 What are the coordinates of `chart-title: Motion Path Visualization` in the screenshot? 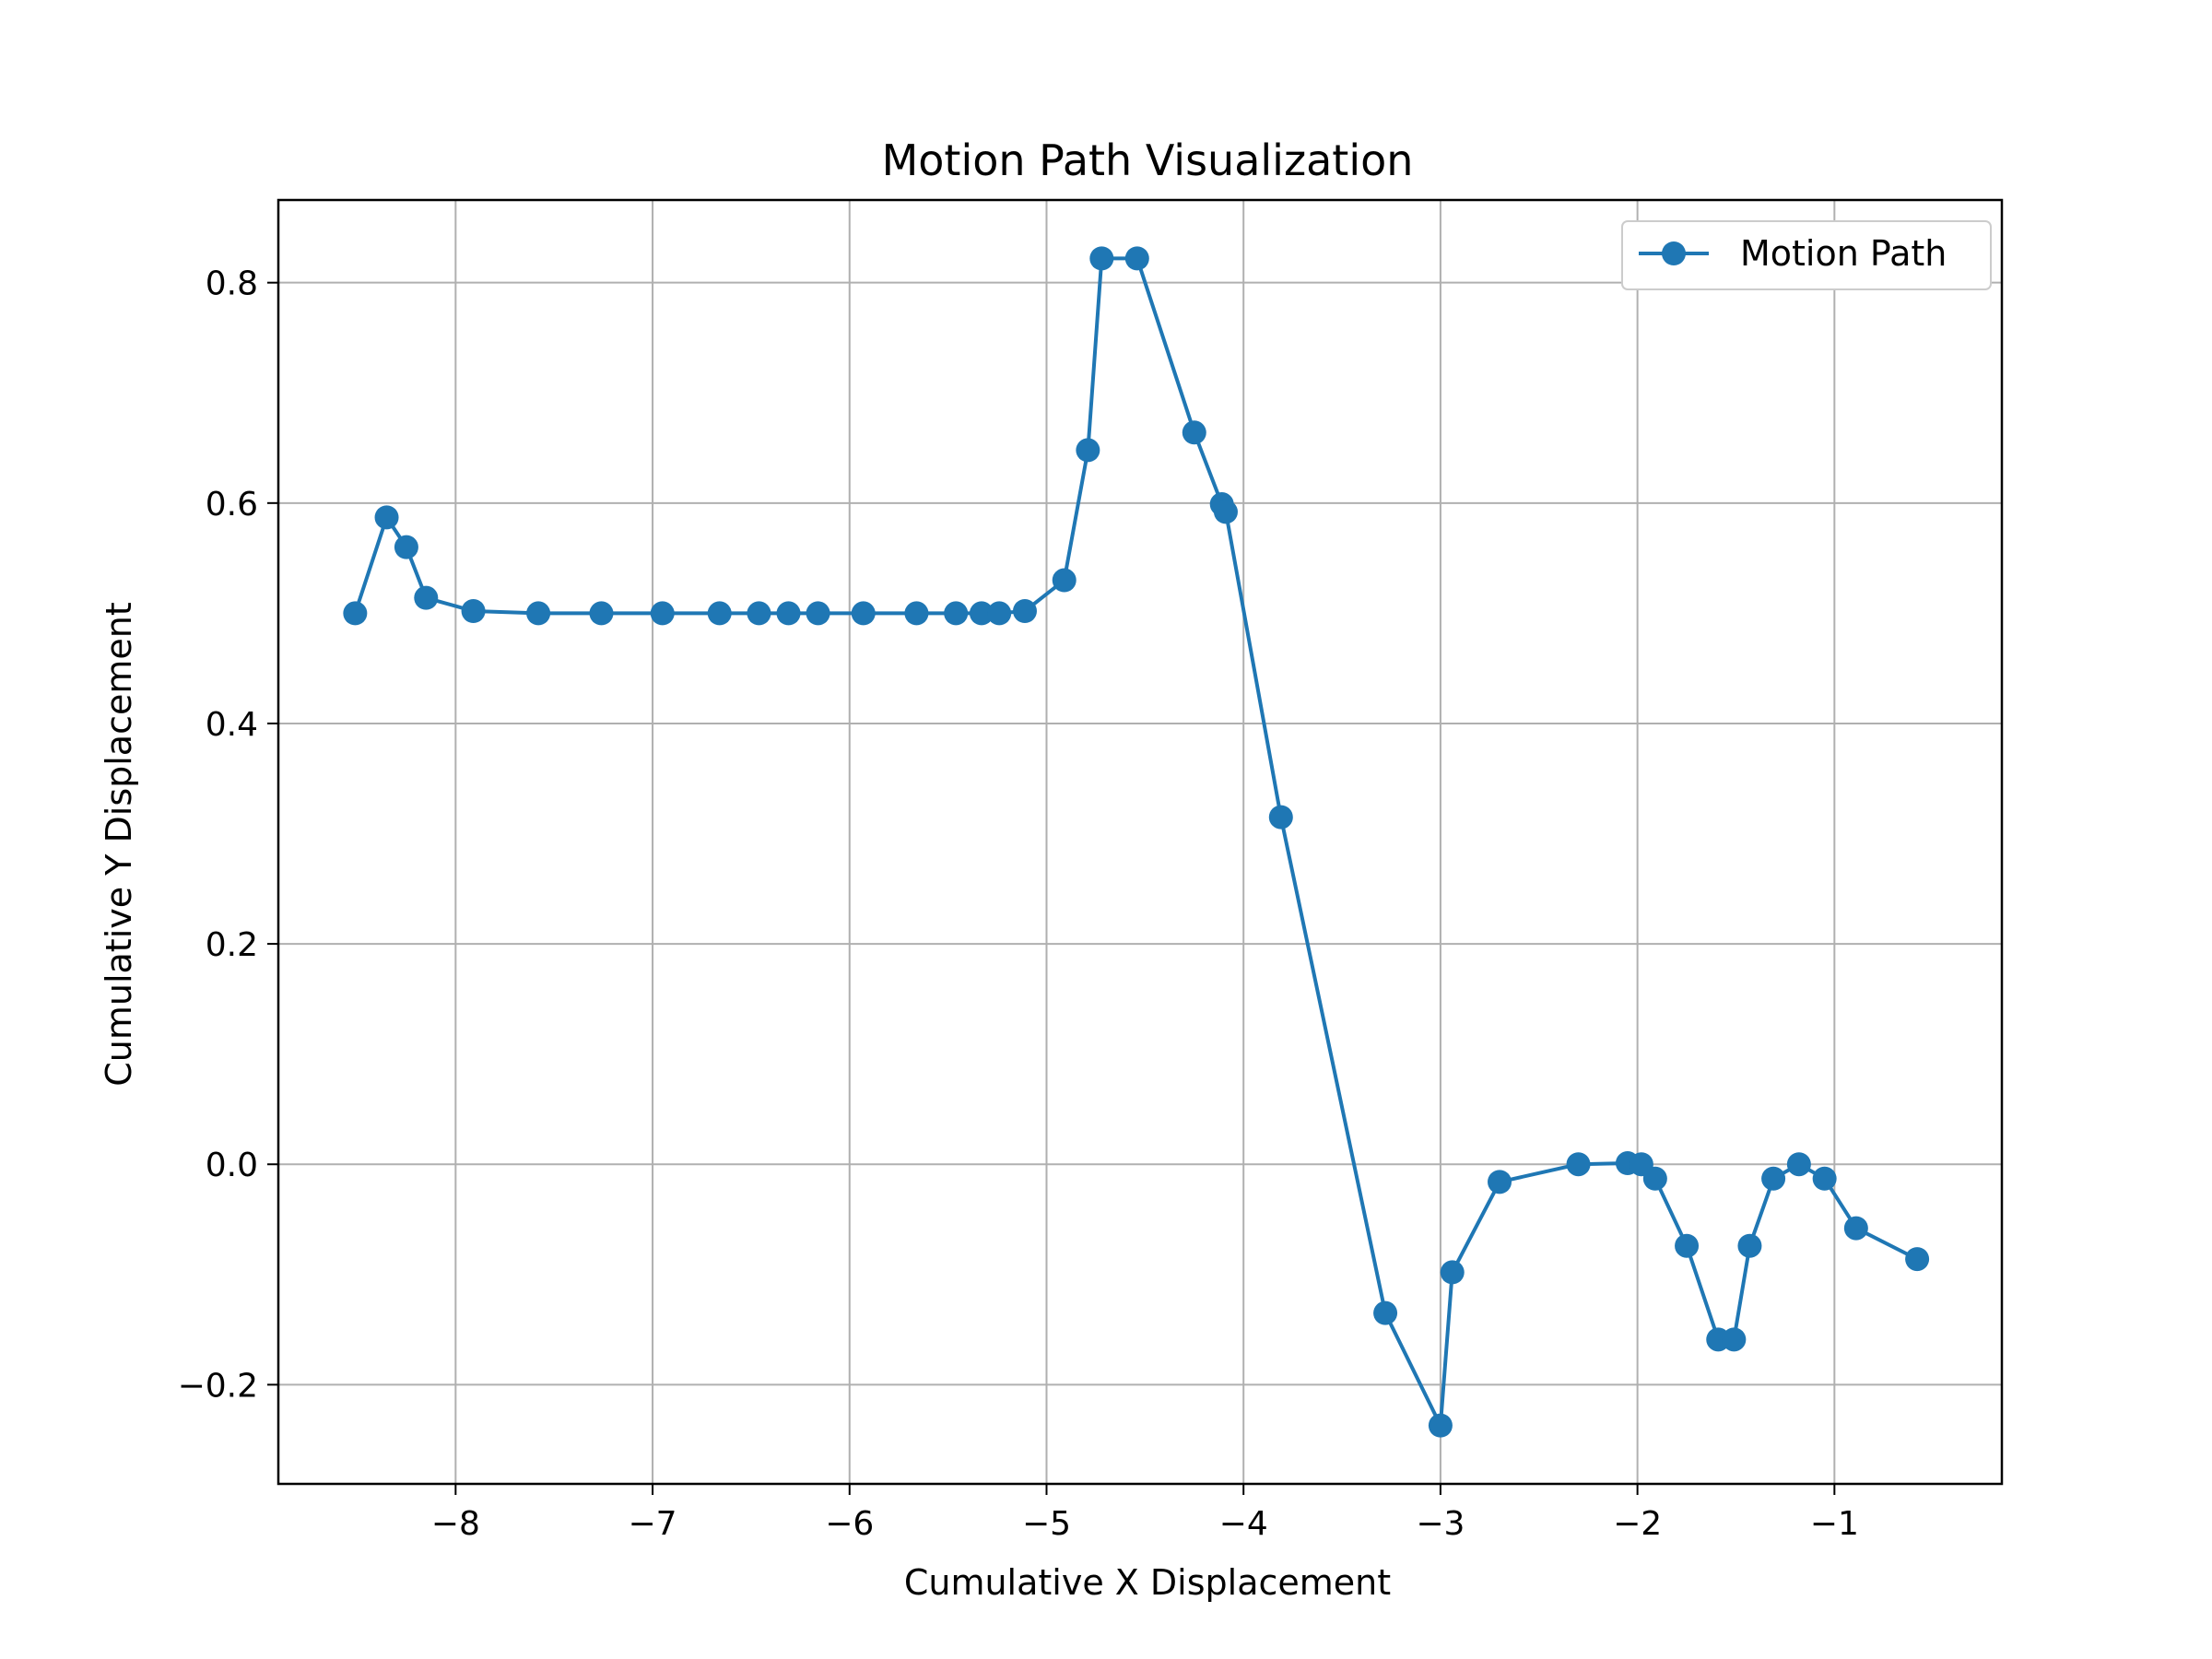 It's located at (1148, 160).